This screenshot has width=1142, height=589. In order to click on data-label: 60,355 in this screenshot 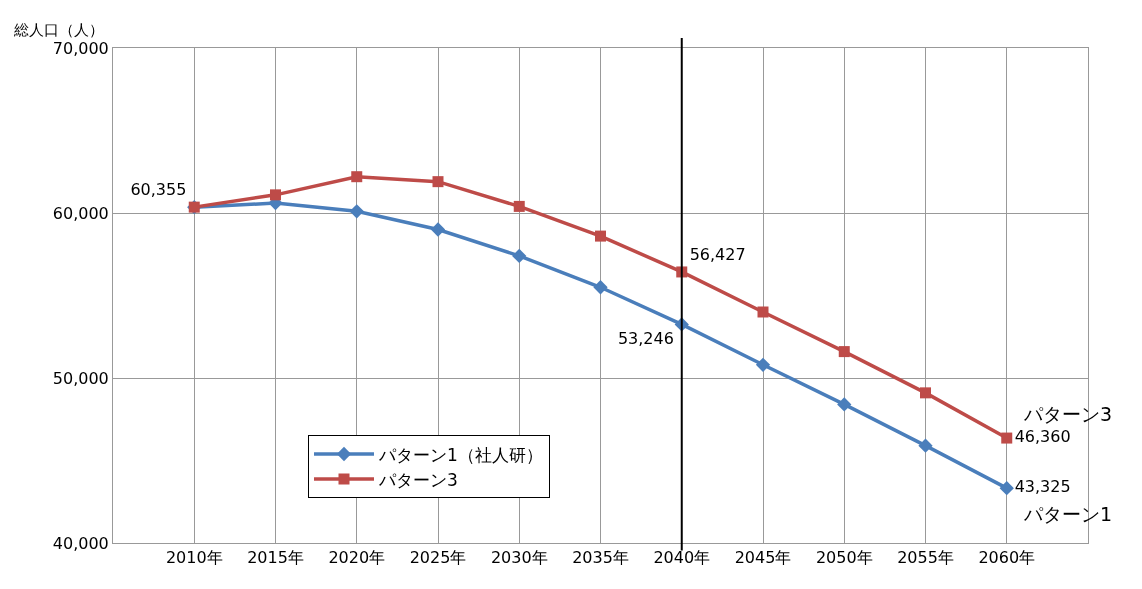, I will do `click(158, 190)`.